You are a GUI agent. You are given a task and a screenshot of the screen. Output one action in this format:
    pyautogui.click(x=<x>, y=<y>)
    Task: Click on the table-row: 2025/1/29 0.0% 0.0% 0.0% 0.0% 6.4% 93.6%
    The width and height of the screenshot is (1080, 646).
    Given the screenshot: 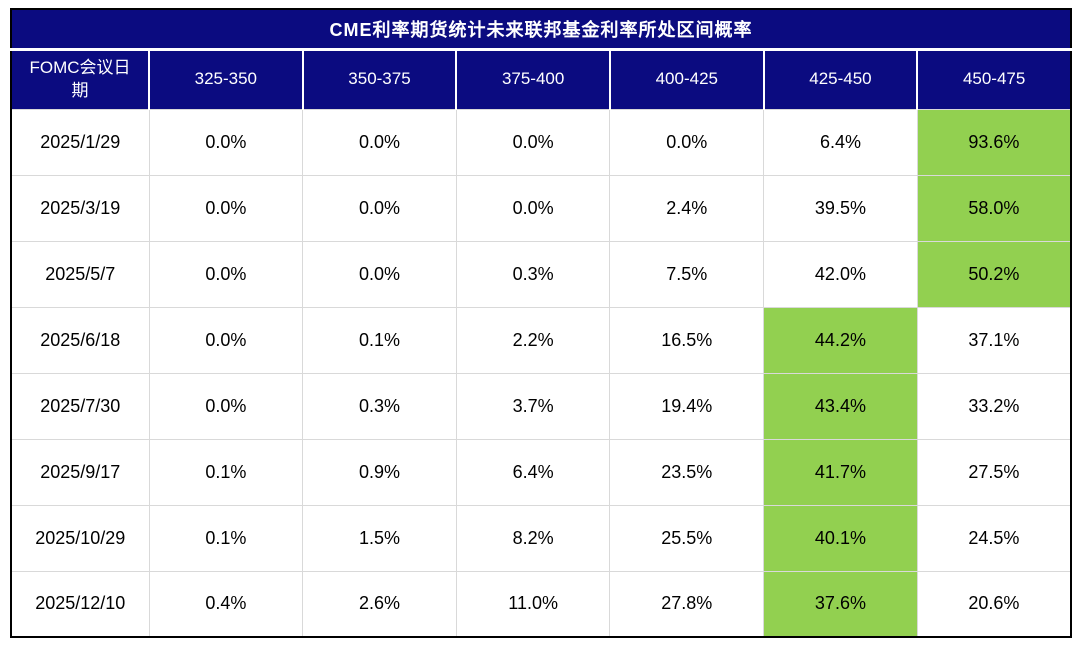 What is the action you would take?
    pyautogui.click(x=541, y=142)
    